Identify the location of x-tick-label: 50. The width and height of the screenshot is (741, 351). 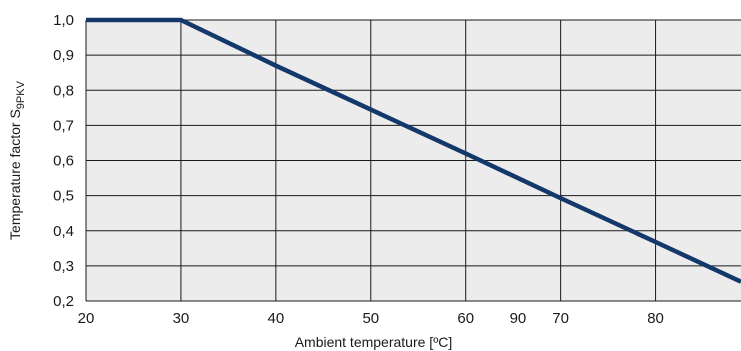
(370, 318).